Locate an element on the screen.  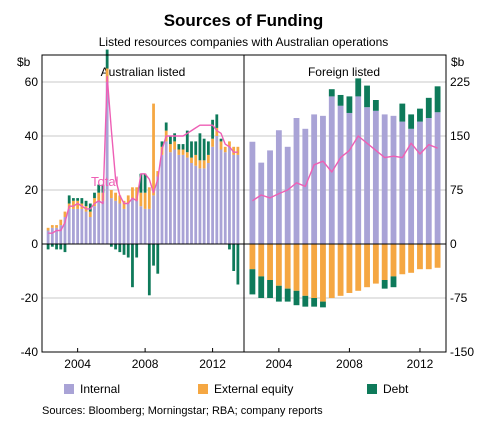
legend-swatch-debt is located at coordinates (372, 389).